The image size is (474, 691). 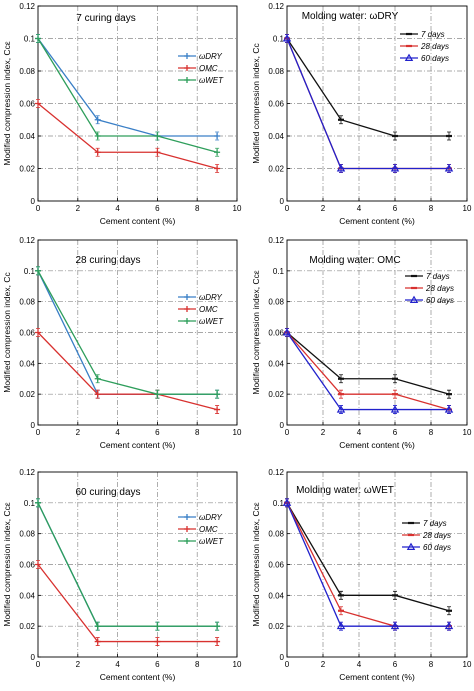 I want to click on y-axis-label: Modified compression index, Ccε, so click(x=256, y=332).